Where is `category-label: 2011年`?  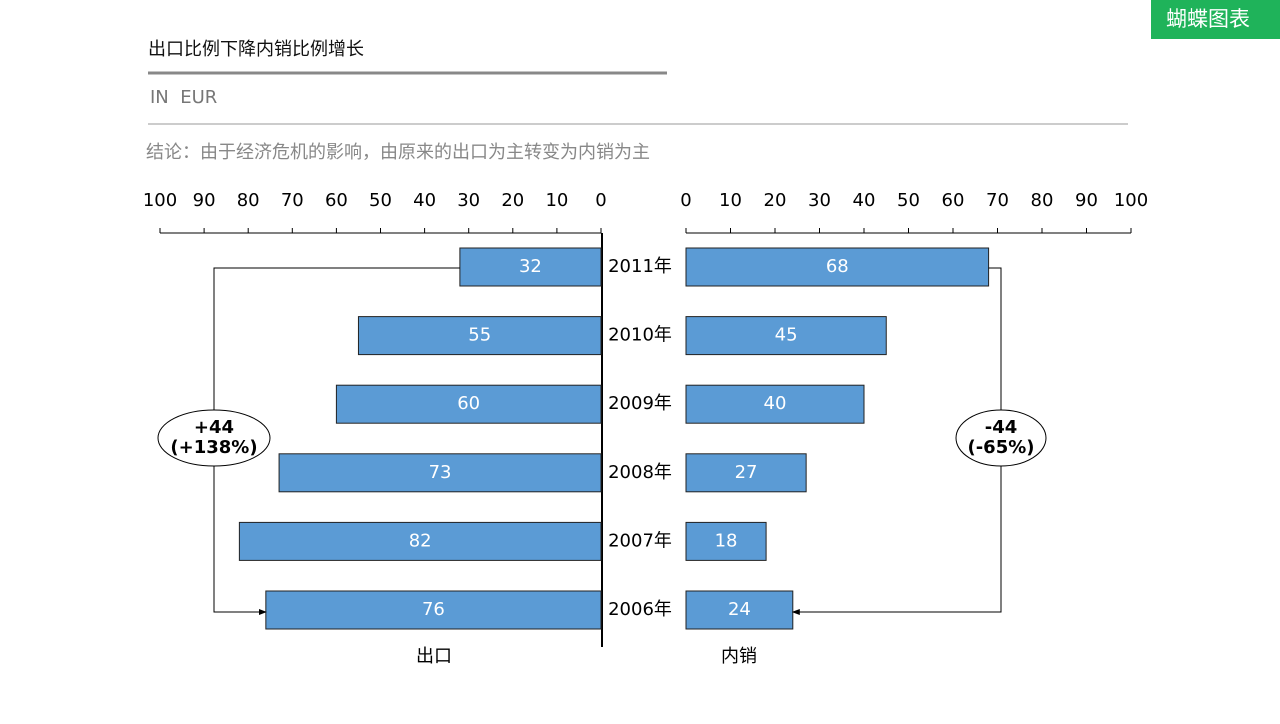
category-label: 2011年 is located at coordinates (640, 266).